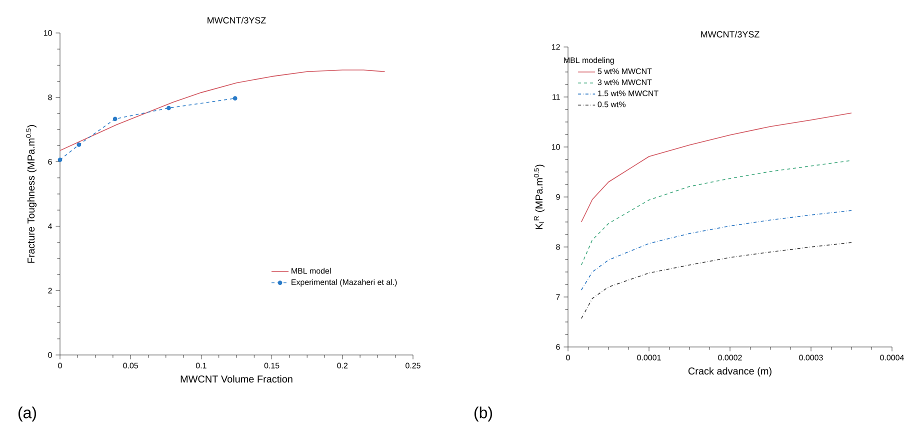  I want to click on text: (a), so click(27, 414).